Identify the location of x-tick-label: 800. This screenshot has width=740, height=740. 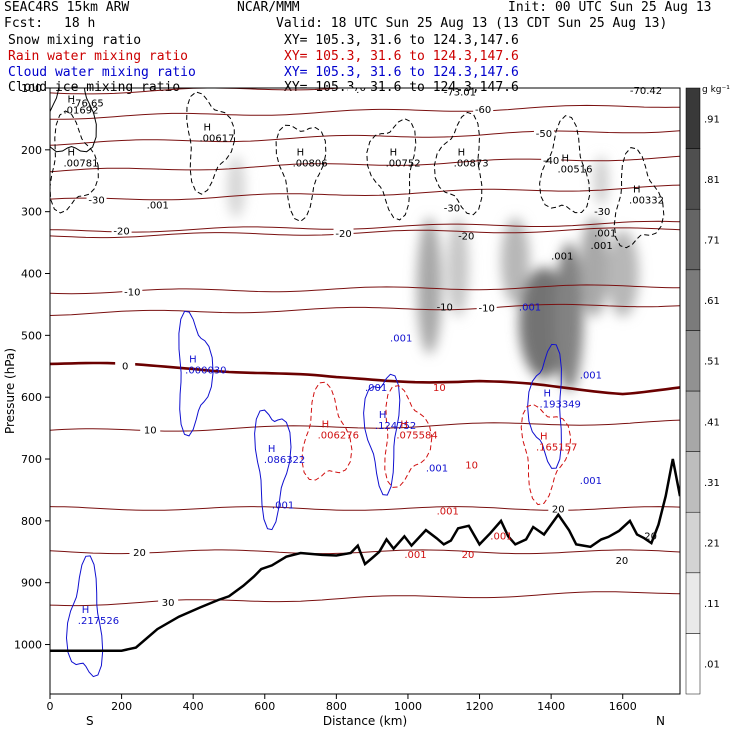
(336, 706).